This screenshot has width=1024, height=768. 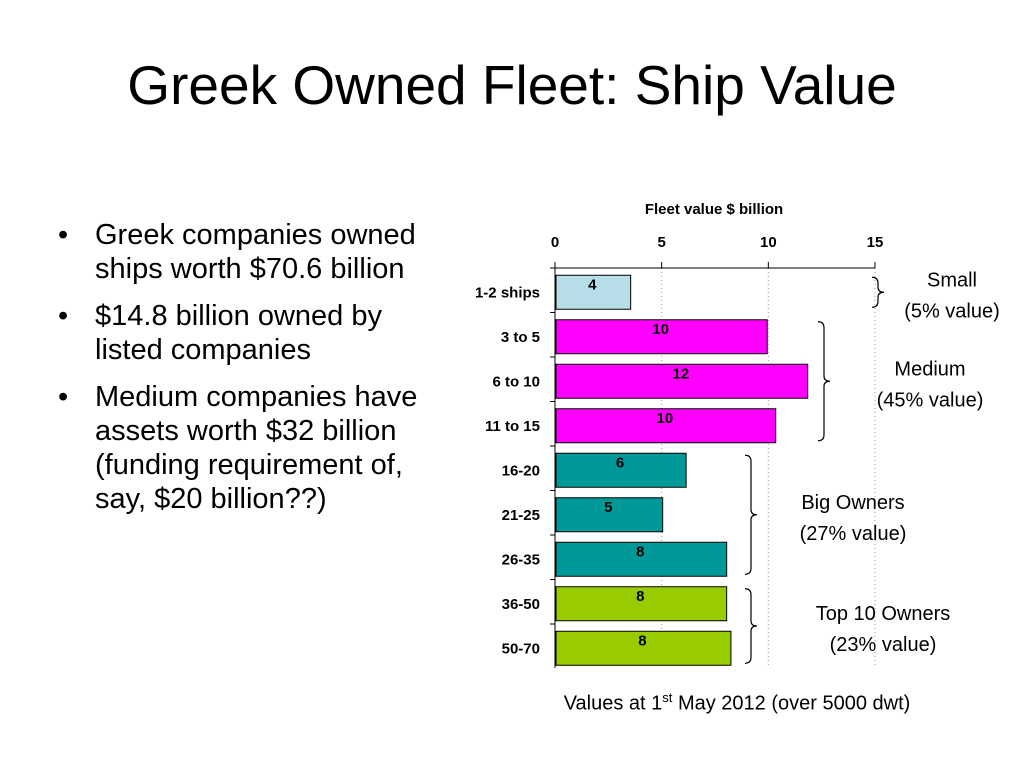 What do you see at coordinates (768, 242) in the screenshot?
I see `x-tick-label: 10` at bounding box center [768, 242].